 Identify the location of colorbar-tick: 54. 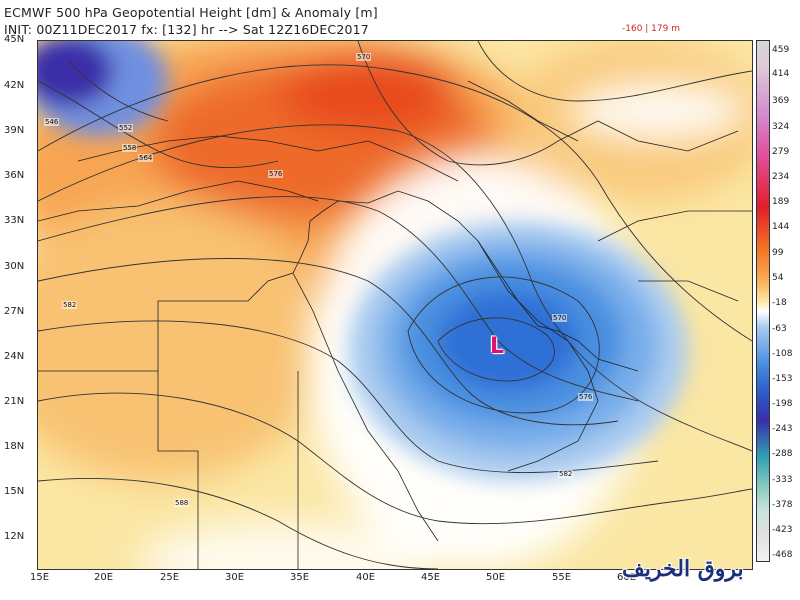
(778, 278).